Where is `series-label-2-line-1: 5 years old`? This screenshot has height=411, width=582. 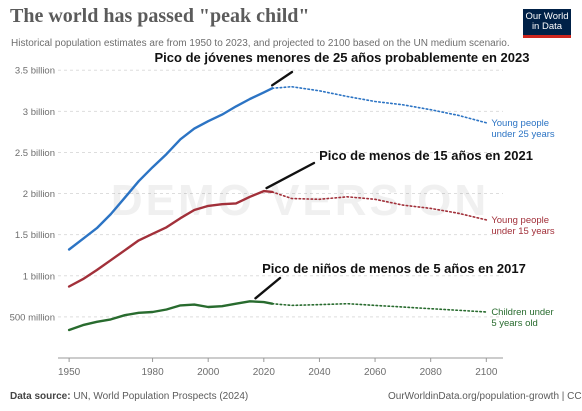 series-label-2-line-1: 5 years old is located at coordinates (514, 323).